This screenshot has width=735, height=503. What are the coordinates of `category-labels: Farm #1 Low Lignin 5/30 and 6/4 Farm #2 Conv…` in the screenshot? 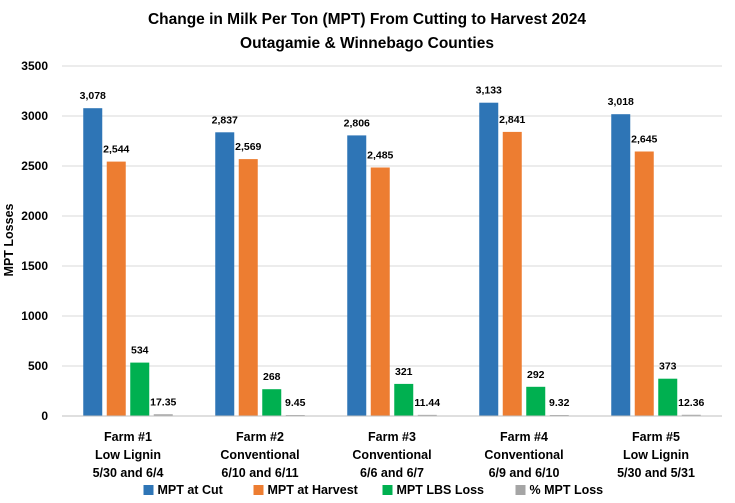 It's located at (394, 455).